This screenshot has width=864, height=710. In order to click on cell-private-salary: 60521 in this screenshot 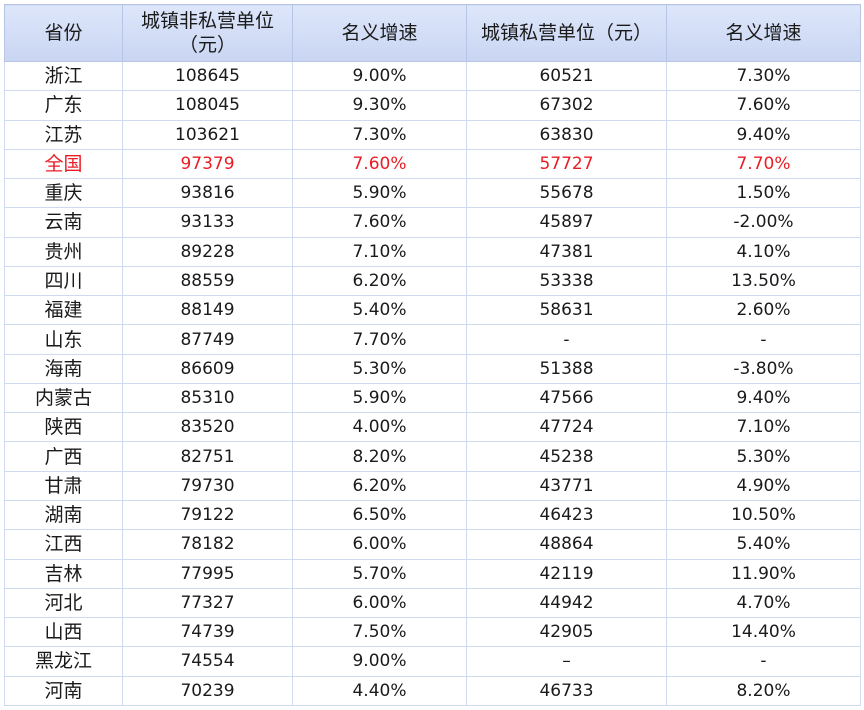, I will do `click(566, 76)`.